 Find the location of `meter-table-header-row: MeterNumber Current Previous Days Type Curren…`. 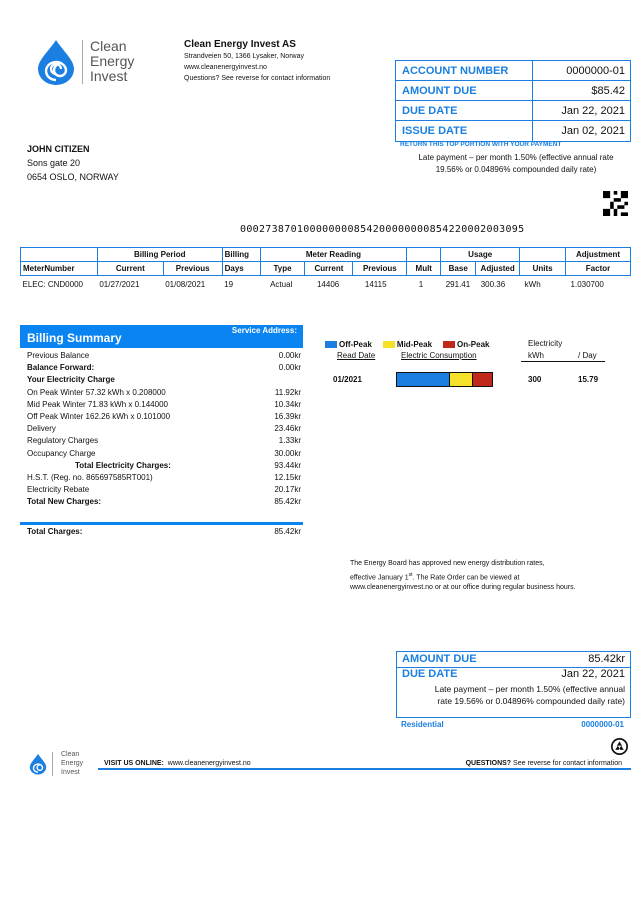

meter-table-header-row: MeterNumber Current Previous Days Type Curren… is located at coordinates (325, 268).